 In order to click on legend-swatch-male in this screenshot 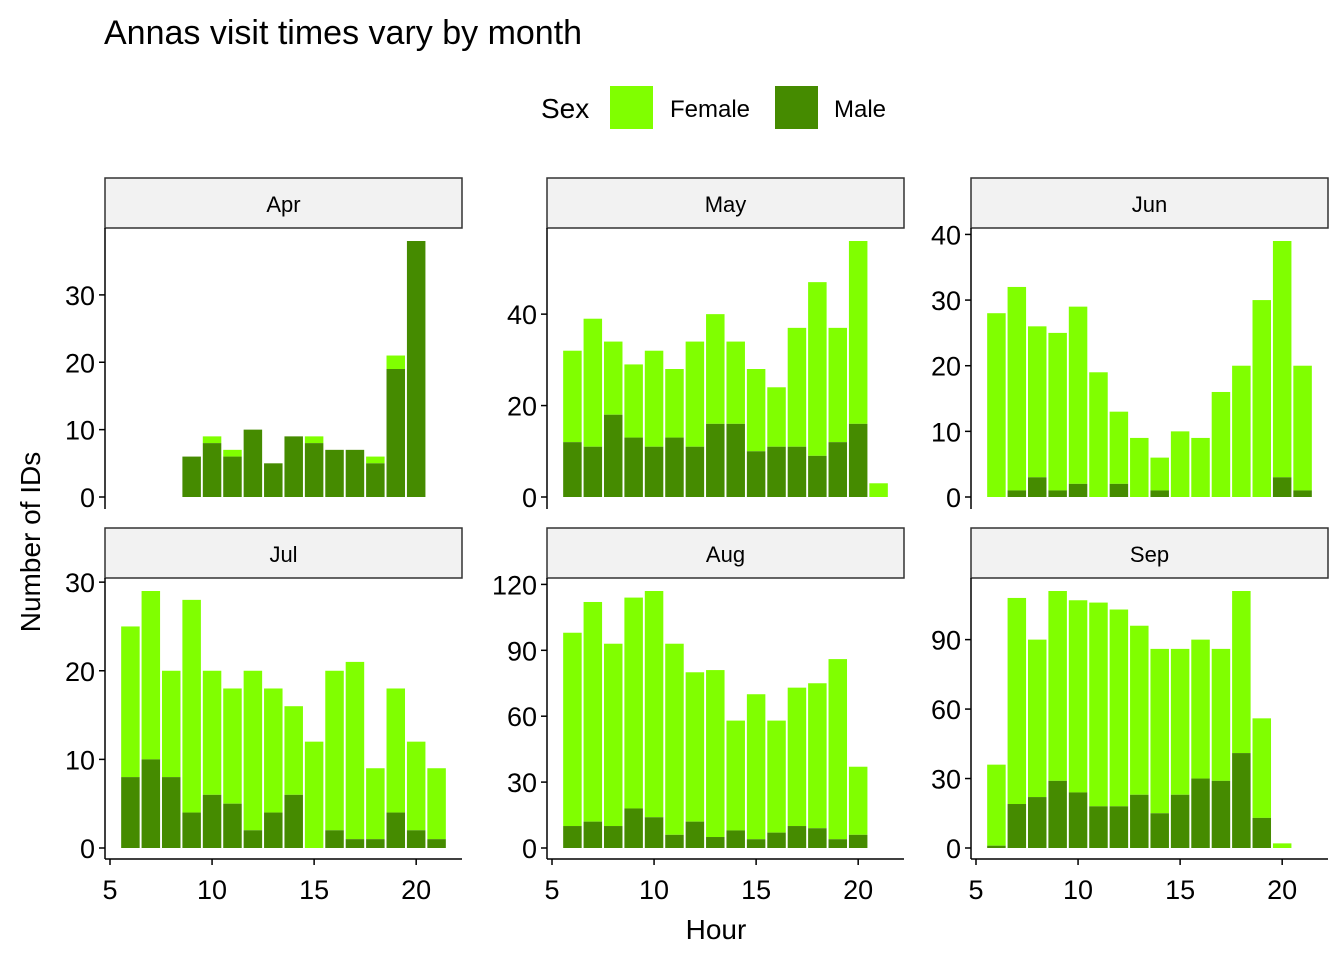, I will do `click(796, 107)`.